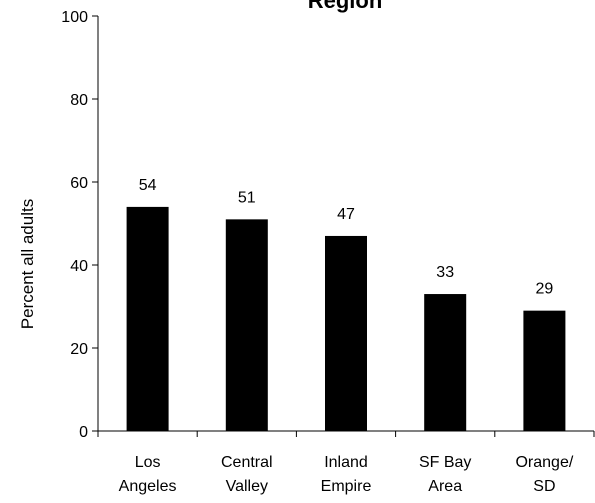 The image size is (595, 503). Describe the element at coordinates (27, 264) in the screenshot. I see `y-axis-label: Percent all adults` at that location.